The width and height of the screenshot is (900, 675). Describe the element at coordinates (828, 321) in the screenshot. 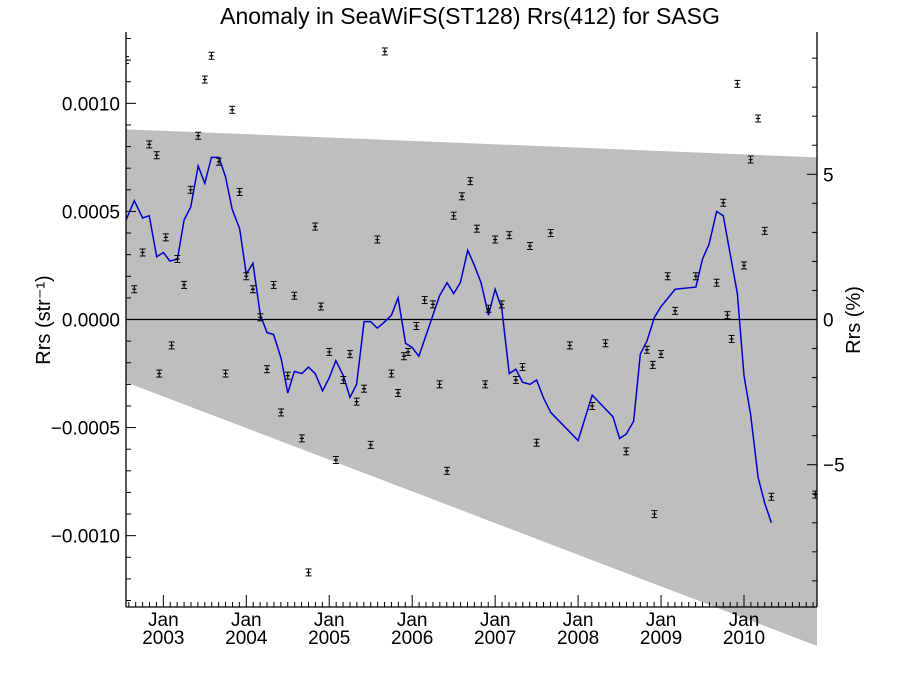

I see `y-right-tick-label: 0` at that location.